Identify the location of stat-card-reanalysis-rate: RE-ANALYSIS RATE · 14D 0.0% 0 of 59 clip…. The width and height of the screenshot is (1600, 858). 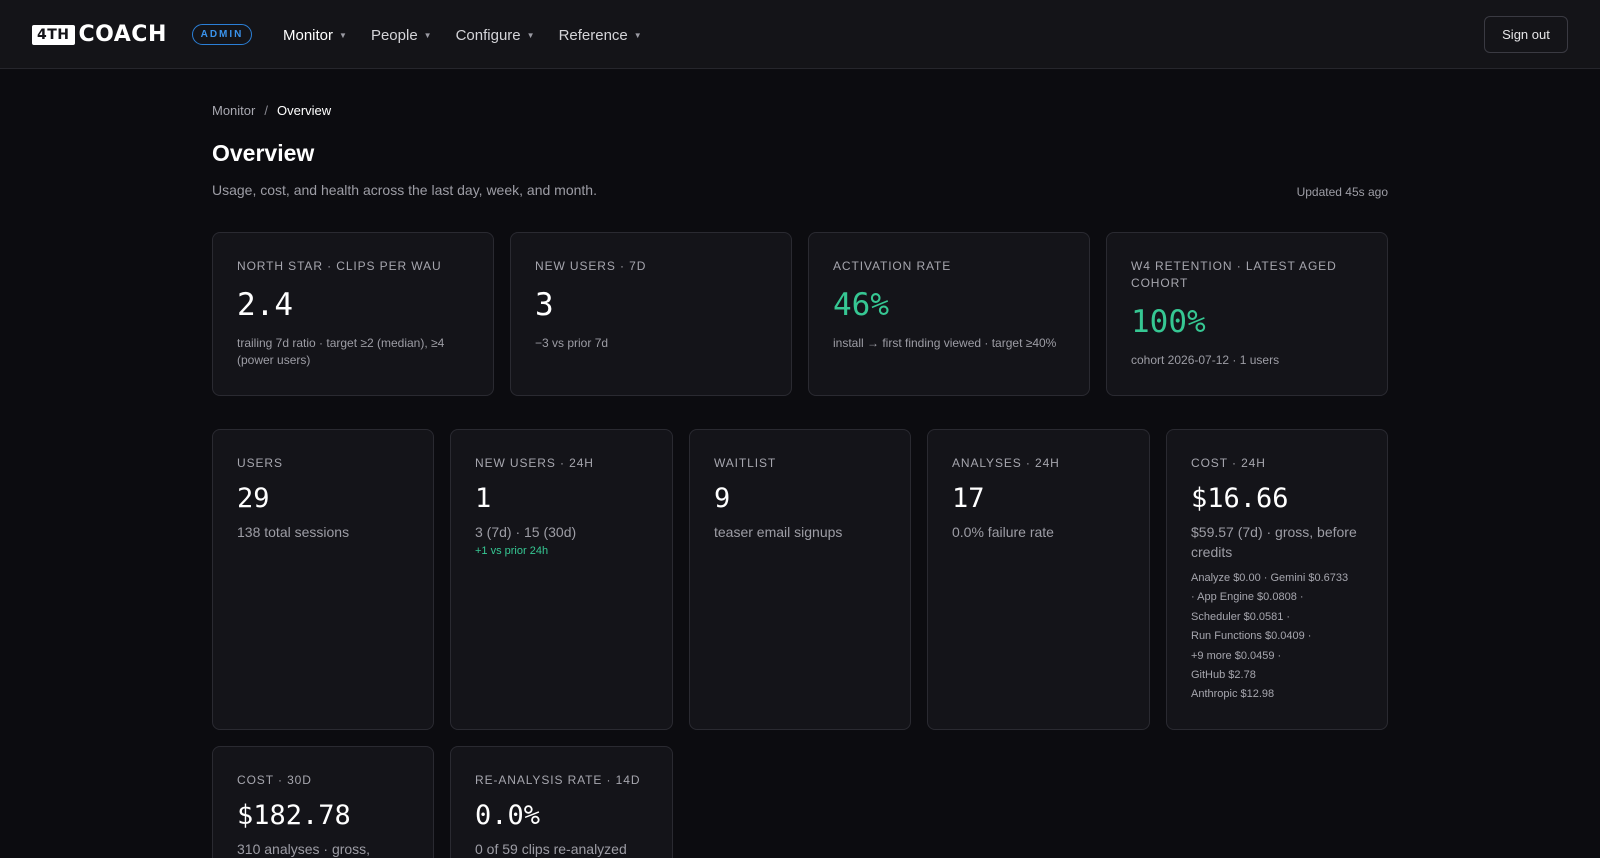
(561, 802).